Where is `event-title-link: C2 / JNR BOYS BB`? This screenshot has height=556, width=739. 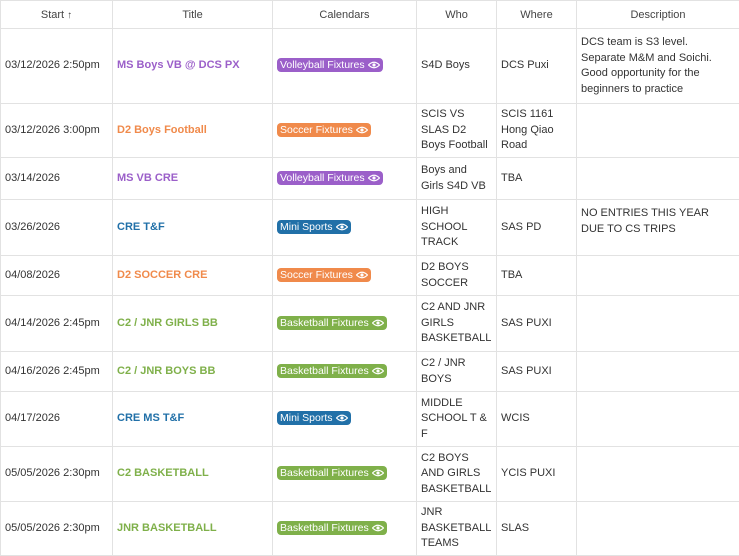
event-title-link: C2 / JNR BOYS BB is located at coordinates (166, 370).